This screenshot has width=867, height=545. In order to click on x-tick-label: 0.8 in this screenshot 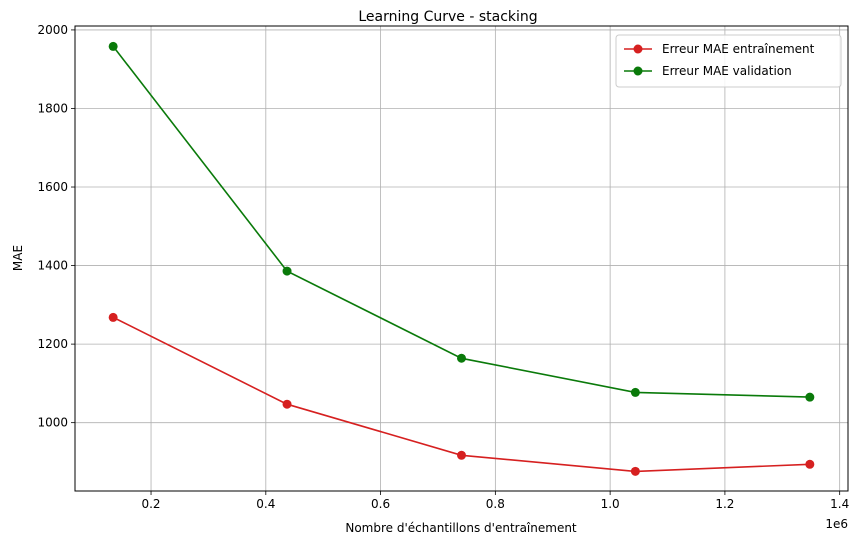, I will do `click(495, 504)`.